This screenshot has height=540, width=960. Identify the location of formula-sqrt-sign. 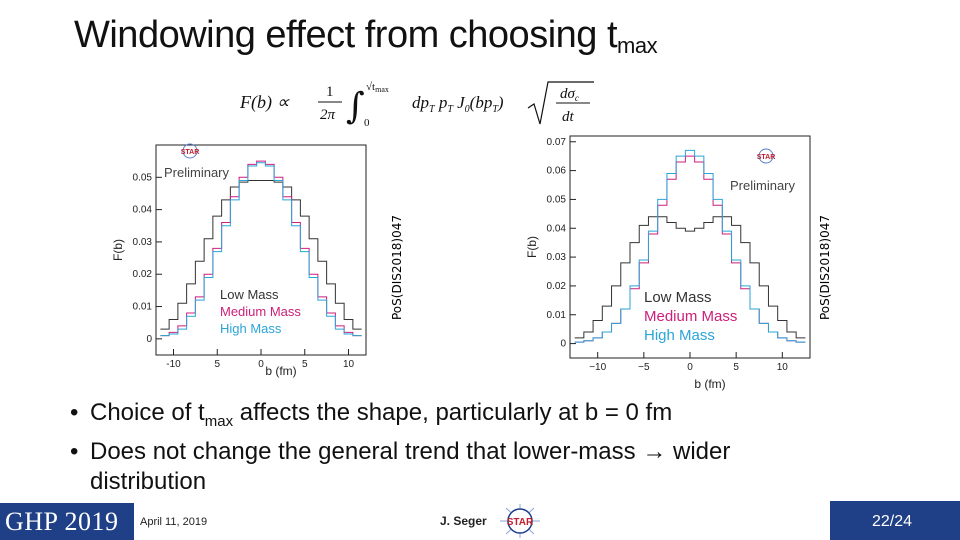
(560, 103).